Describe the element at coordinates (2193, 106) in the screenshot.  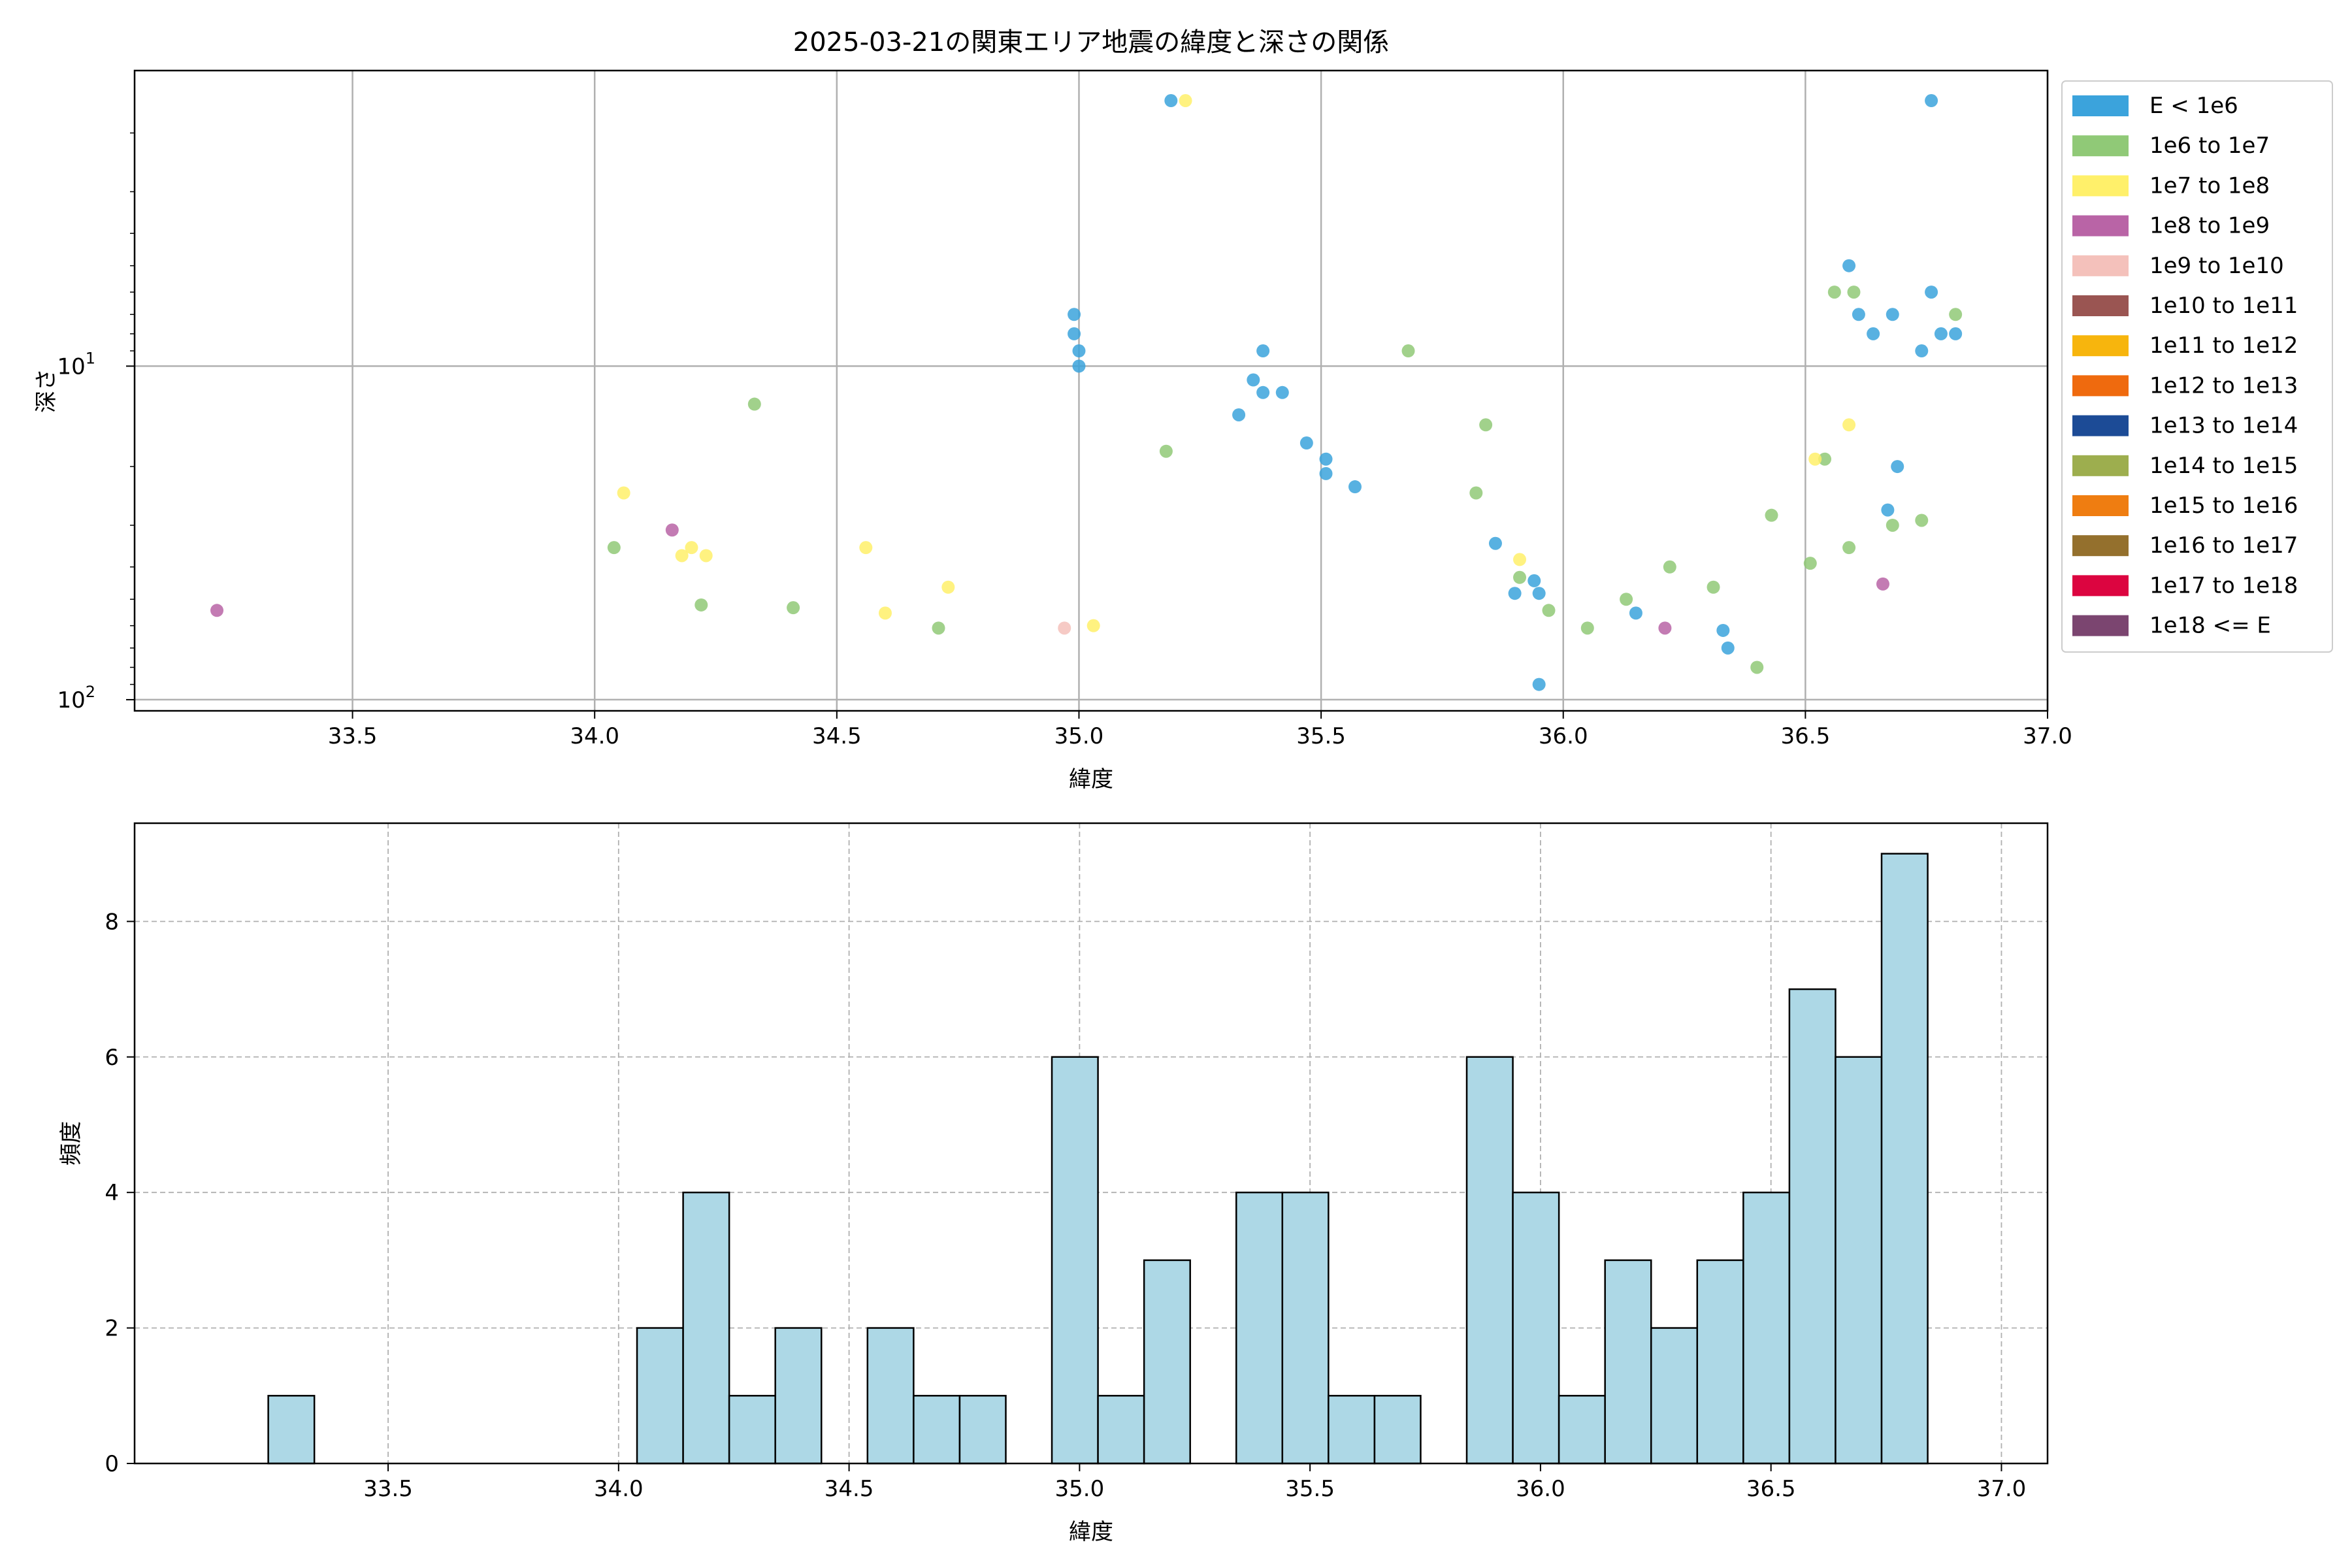
I see `legend-label: E < 1e6` at that location.